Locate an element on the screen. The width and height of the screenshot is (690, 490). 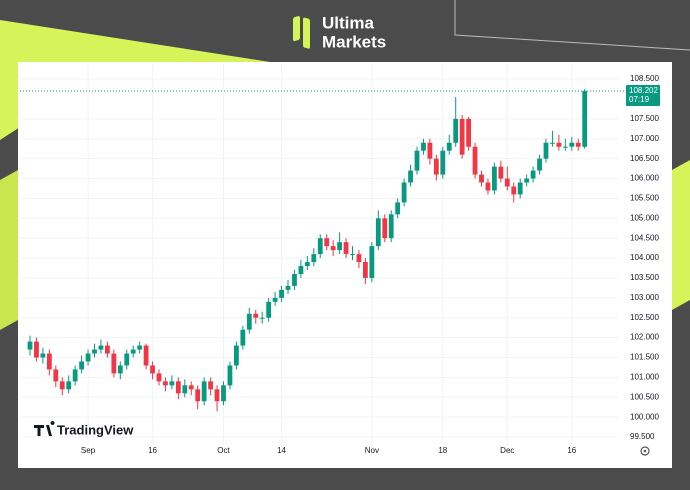
y-tick-label: 104.000 is located at coordinates (644, 257).